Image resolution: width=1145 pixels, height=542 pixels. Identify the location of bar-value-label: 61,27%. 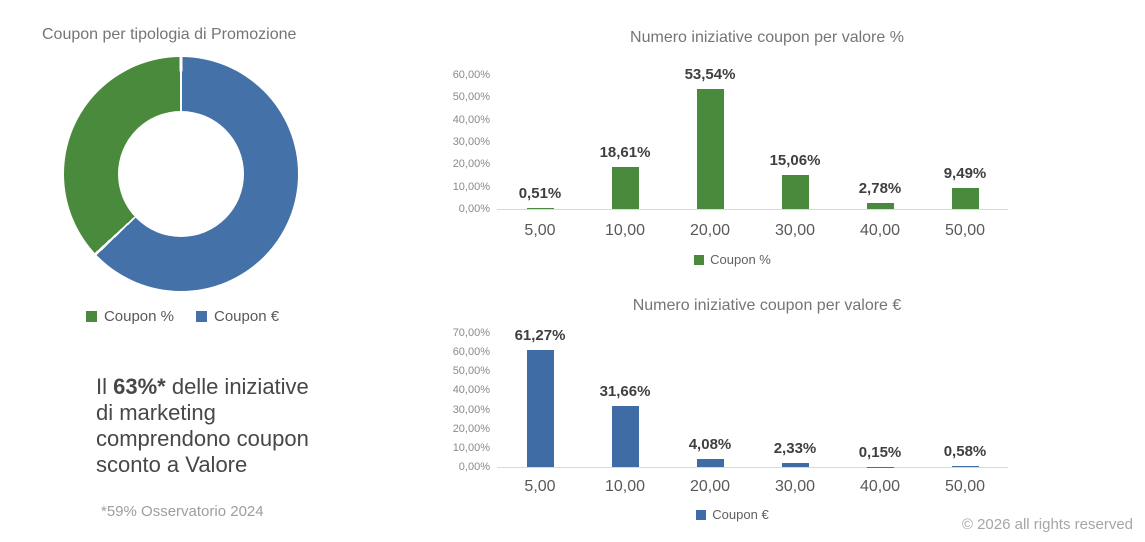
(540, 335).